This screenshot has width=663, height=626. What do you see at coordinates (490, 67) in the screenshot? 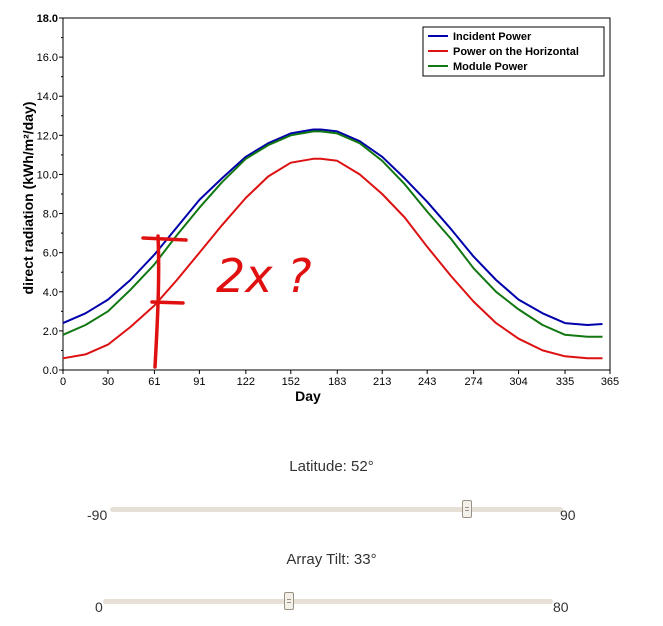
I see `legend-entry: Module Power` at bounding box center [490, 67].